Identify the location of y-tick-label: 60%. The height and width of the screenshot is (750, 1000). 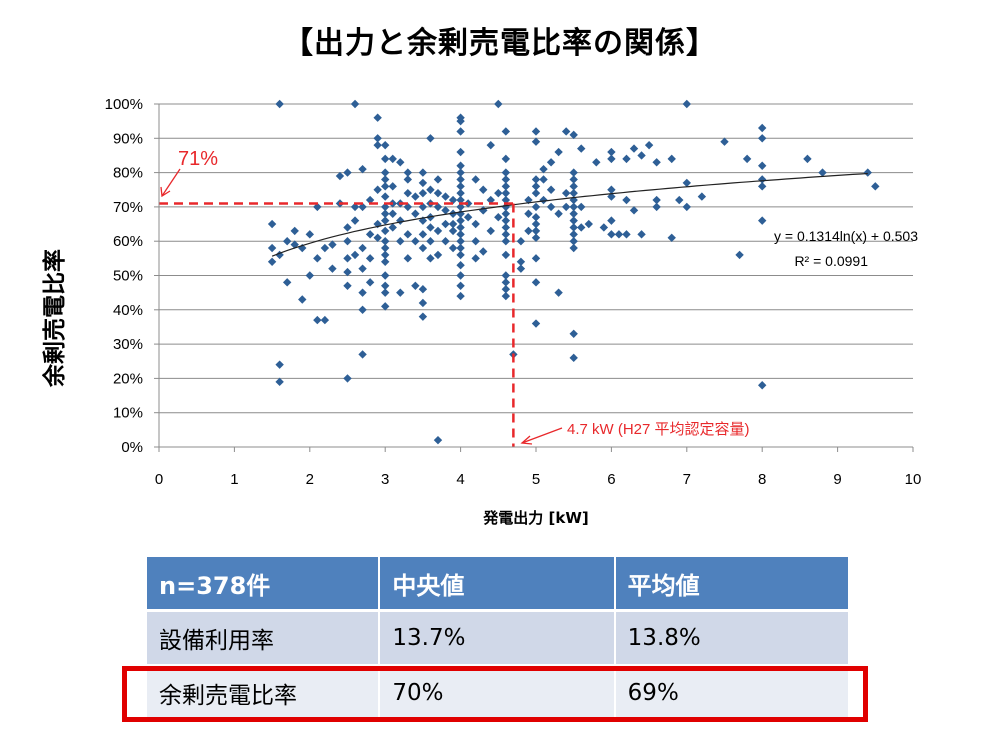
(128, 241).